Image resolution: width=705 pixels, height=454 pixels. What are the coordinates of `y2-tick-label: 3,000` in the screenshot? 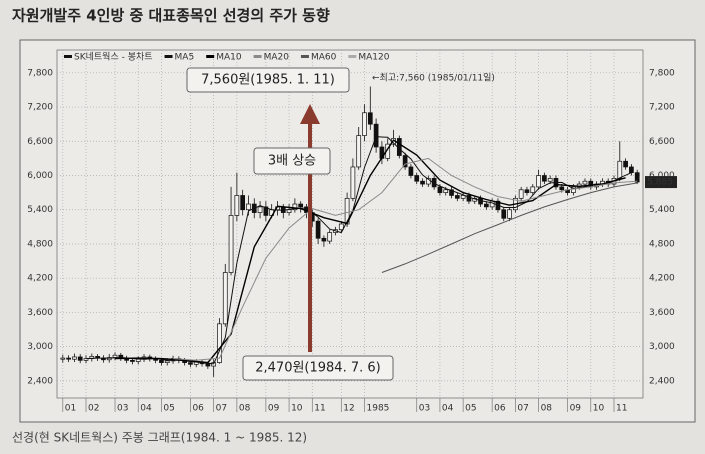 It's located at (662, 347).